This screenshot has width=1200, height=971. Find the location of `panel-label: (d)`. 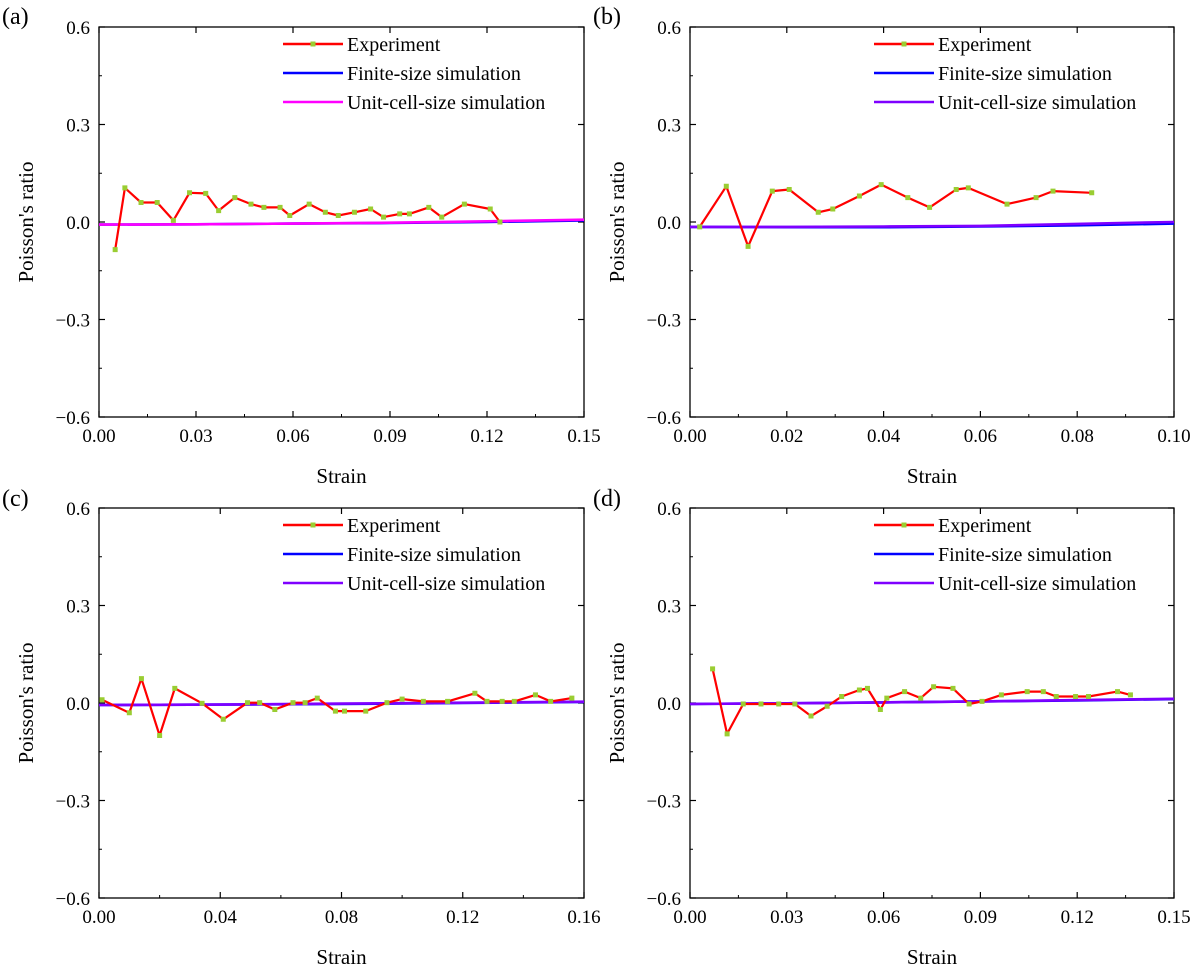

panel-label: (d) is located at coordinates (607, 499).